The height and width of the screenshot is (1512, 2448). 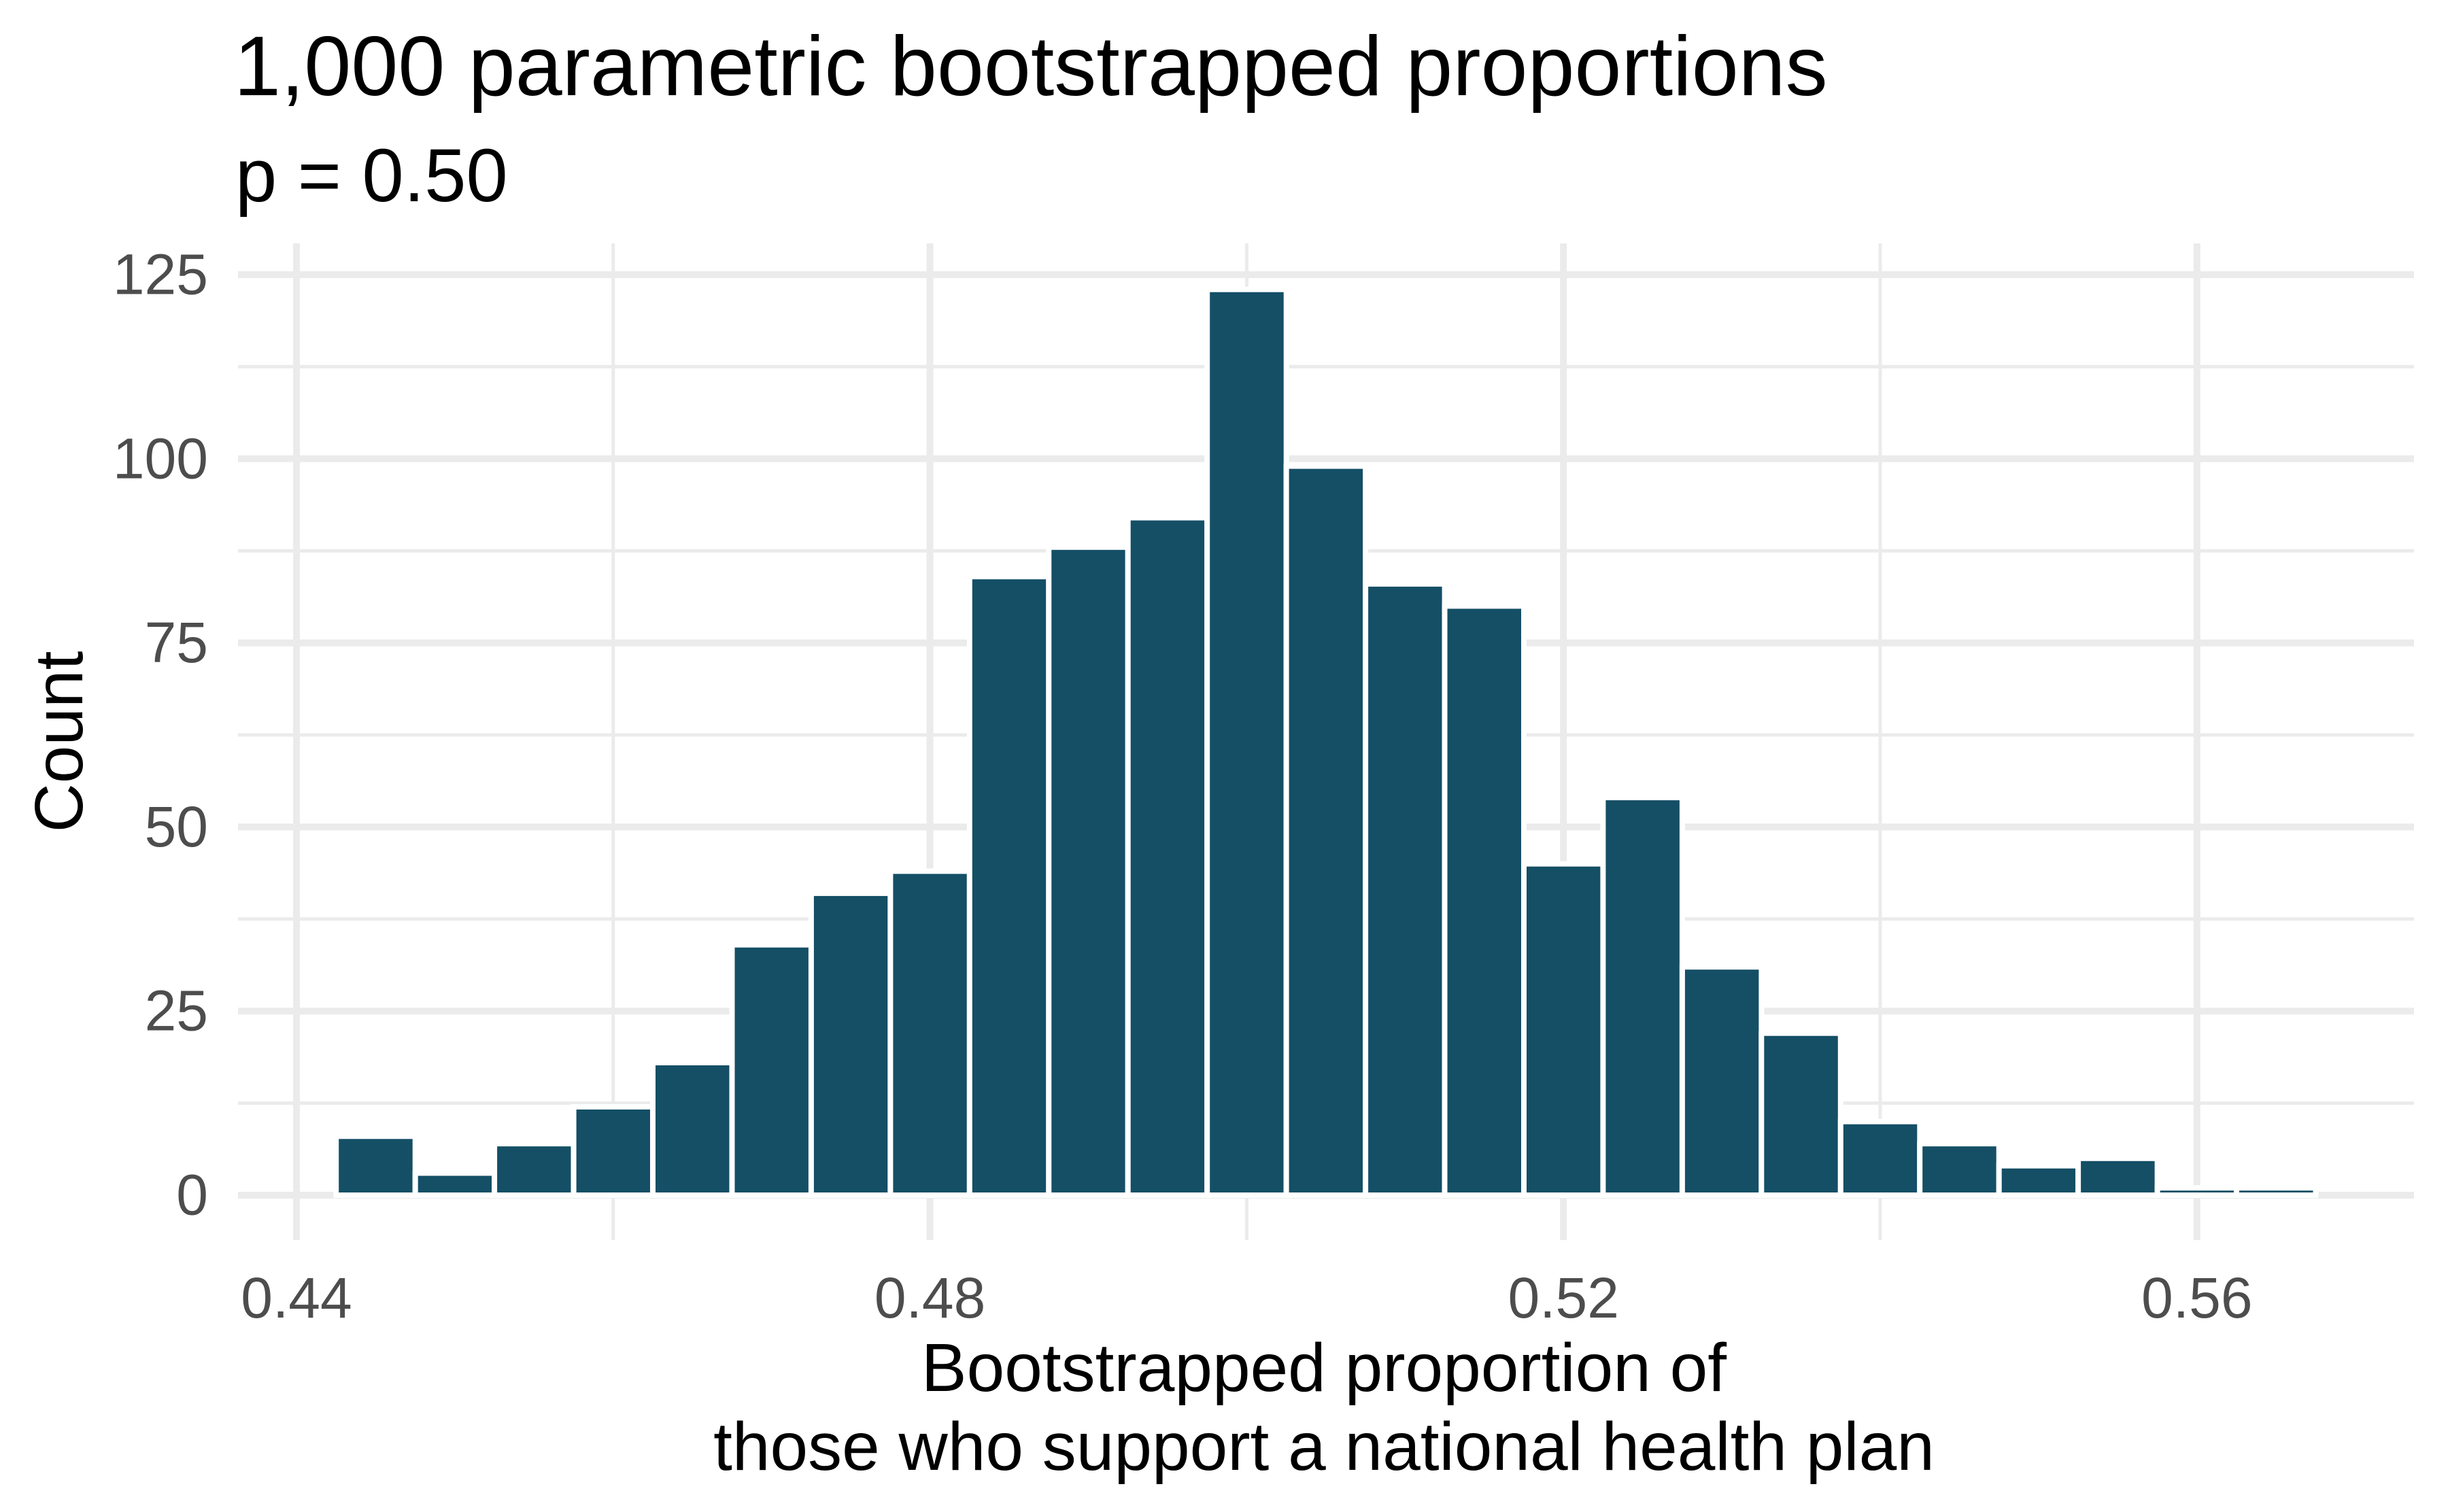 I want to click on svg-text: p = 0.50, so click(x=372, y=176).